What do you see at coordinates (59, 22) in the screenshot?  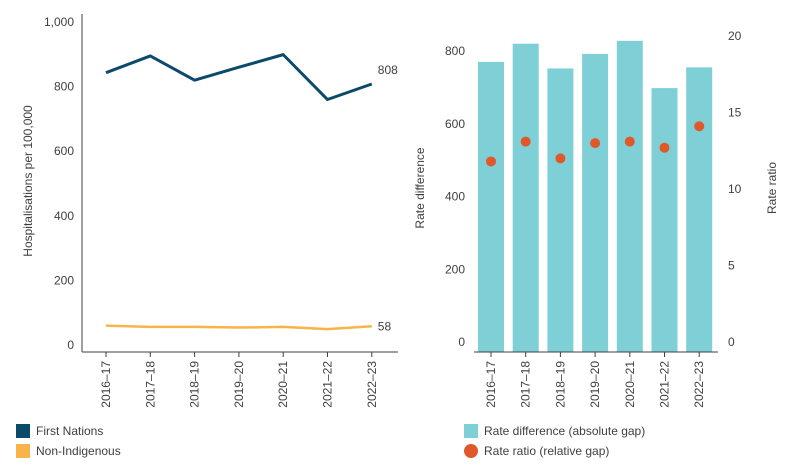 I see `chart1-ytick-label: 1,000` at bounding box center [59, 22].